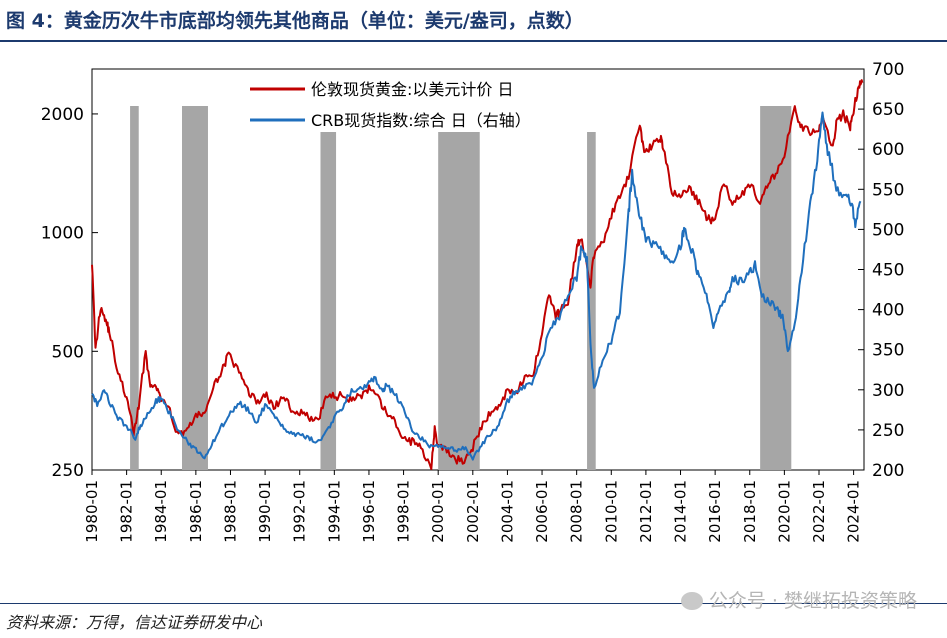 The image size is (947, 638). What do you see at coordinates (888, 471) in the screenshot?
I see `right-tick-label: 200` at bounding box center [888, 471].